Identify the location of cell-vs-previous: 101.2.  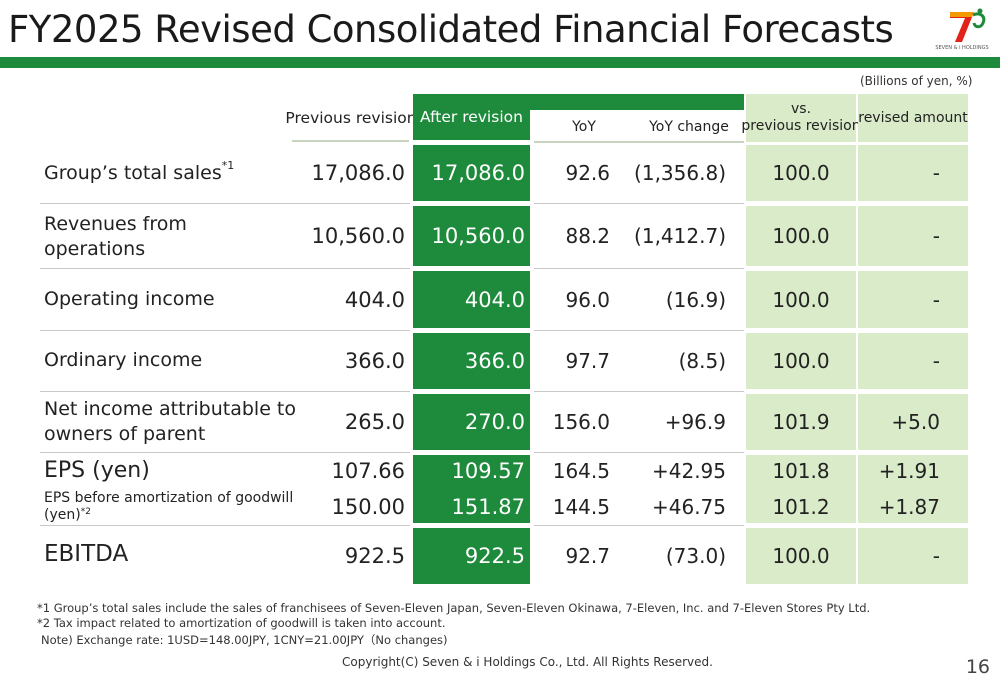
(801, 507).